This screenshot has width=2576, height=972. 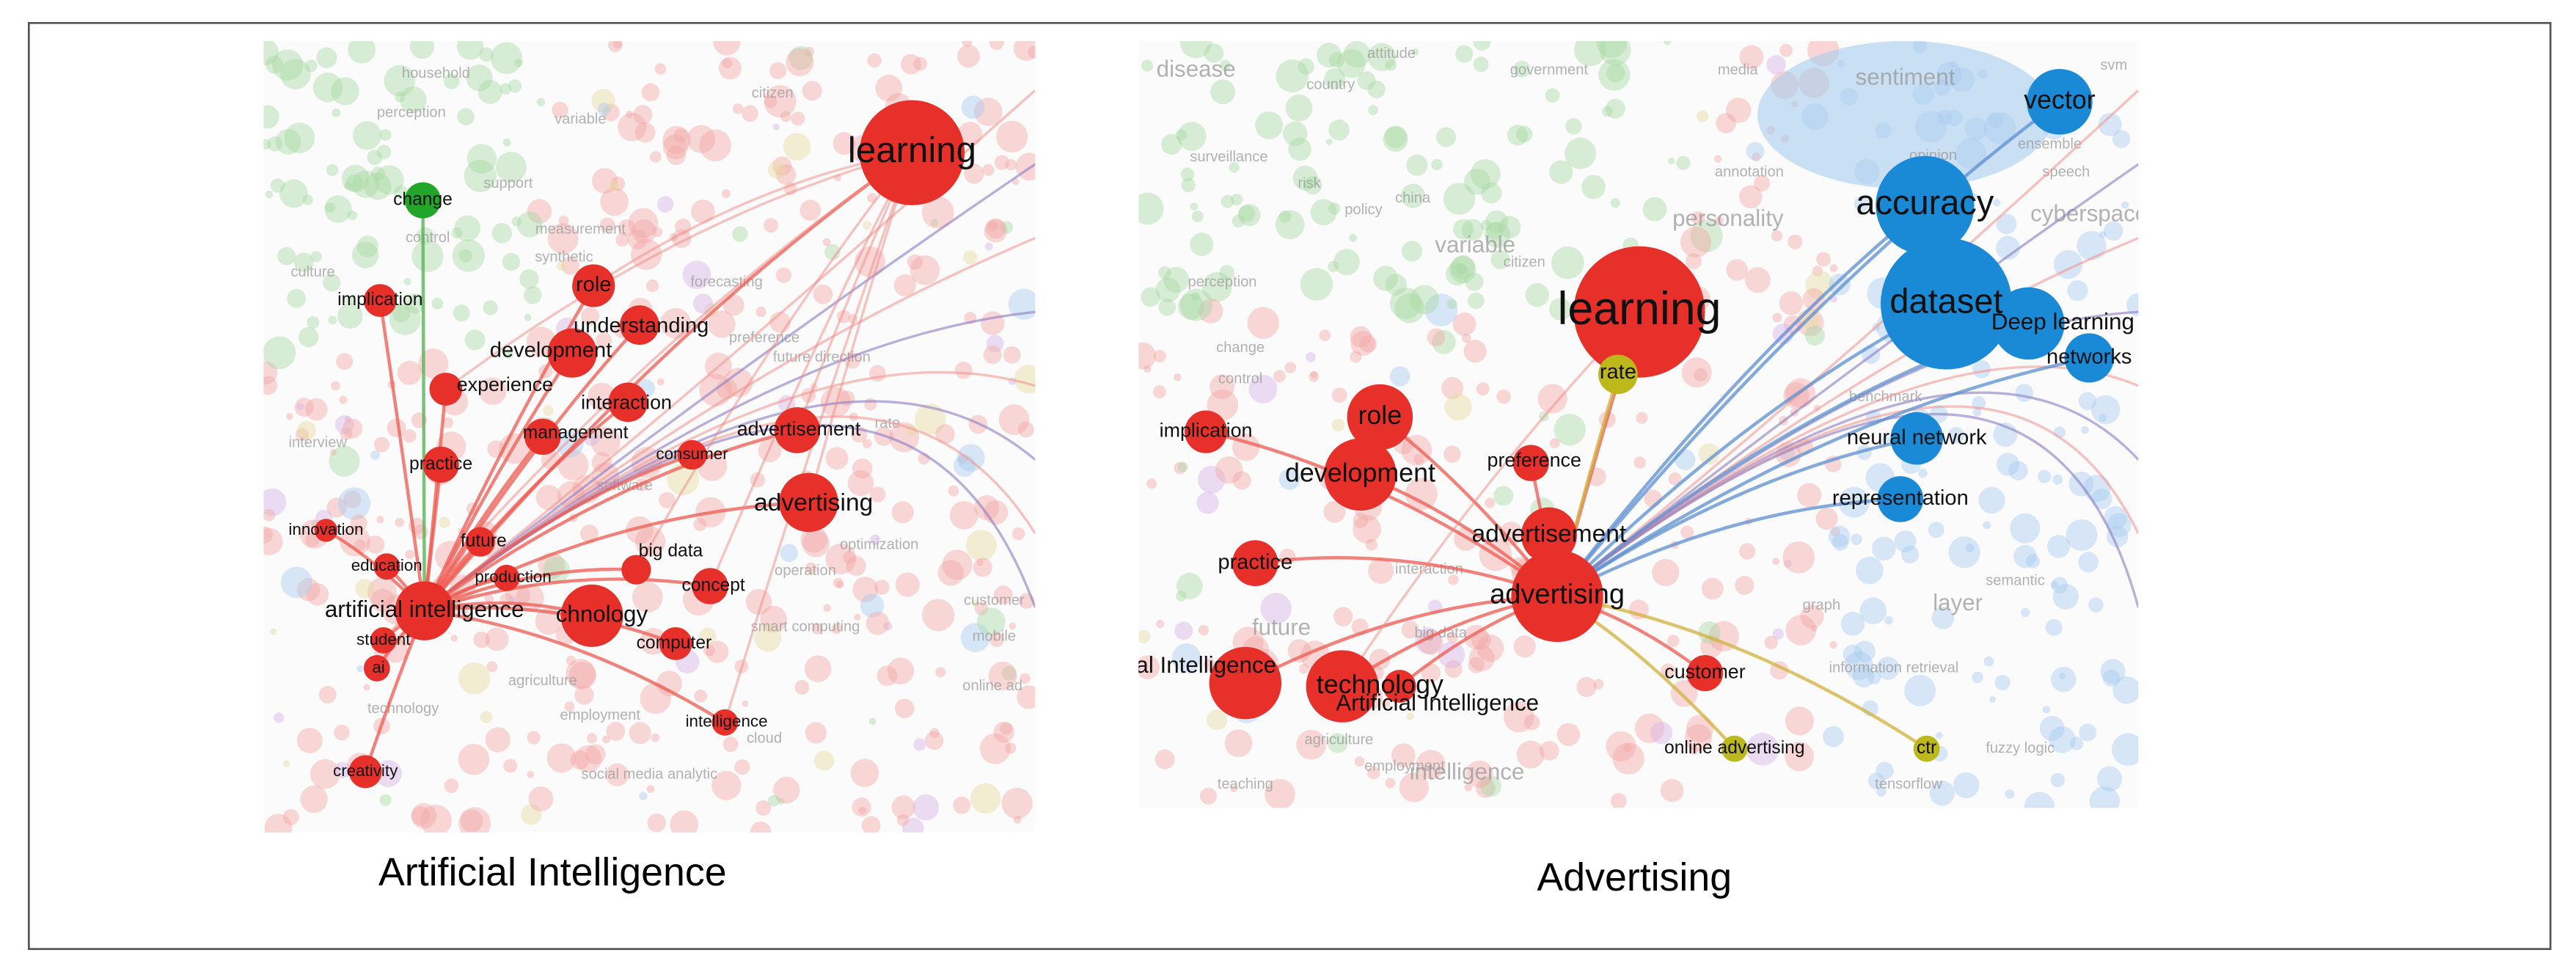 What do you see at coordinates (805, 626) in the screenshot?
I see `background-label: smart computing` at bounding box center [805, 626].